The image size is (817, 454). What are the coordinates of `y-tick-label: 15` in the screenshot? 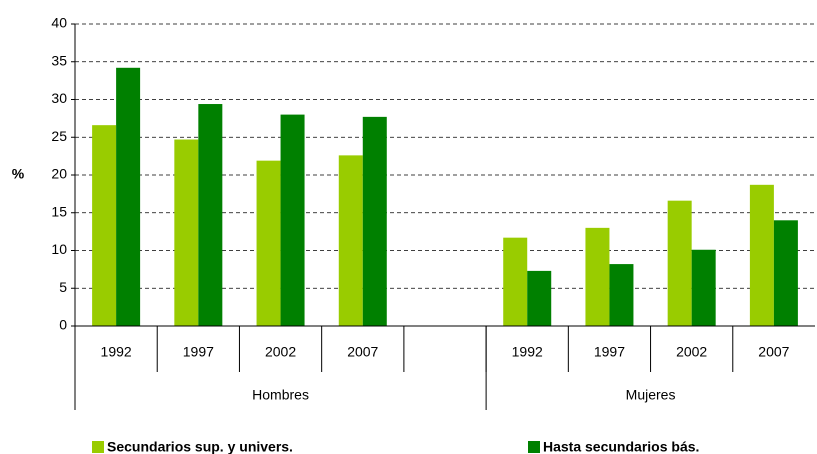 It's located at (59, 211).